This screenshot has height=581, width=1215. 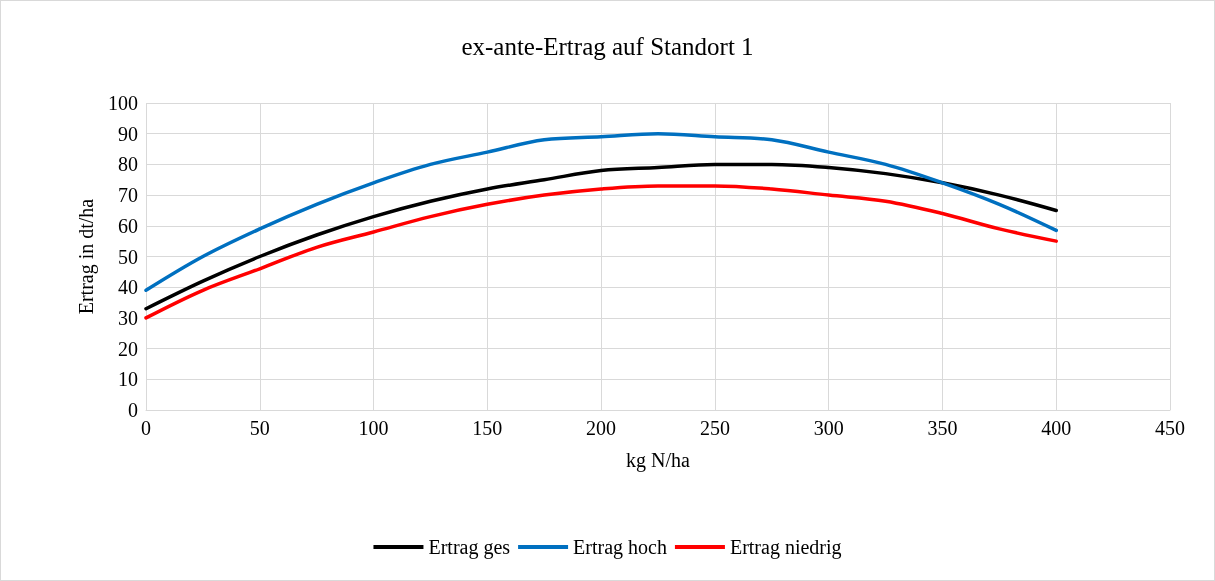 What do you see at coordinates (658, 460) in the screenshot?
I see `x-axis-title: kg N/ha` at bounding box center [658, 460].